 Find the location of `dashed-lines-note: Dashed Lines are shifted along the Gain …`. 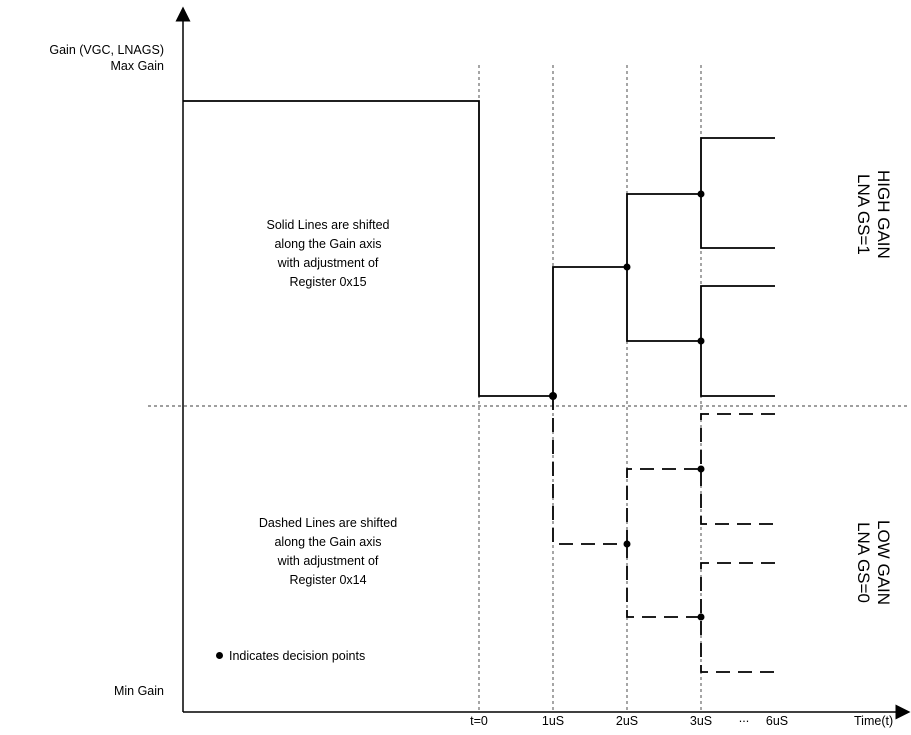

dashed-lines-note: Dashed Lines are shifted along the Gain … is located at coordinates (328, 551).